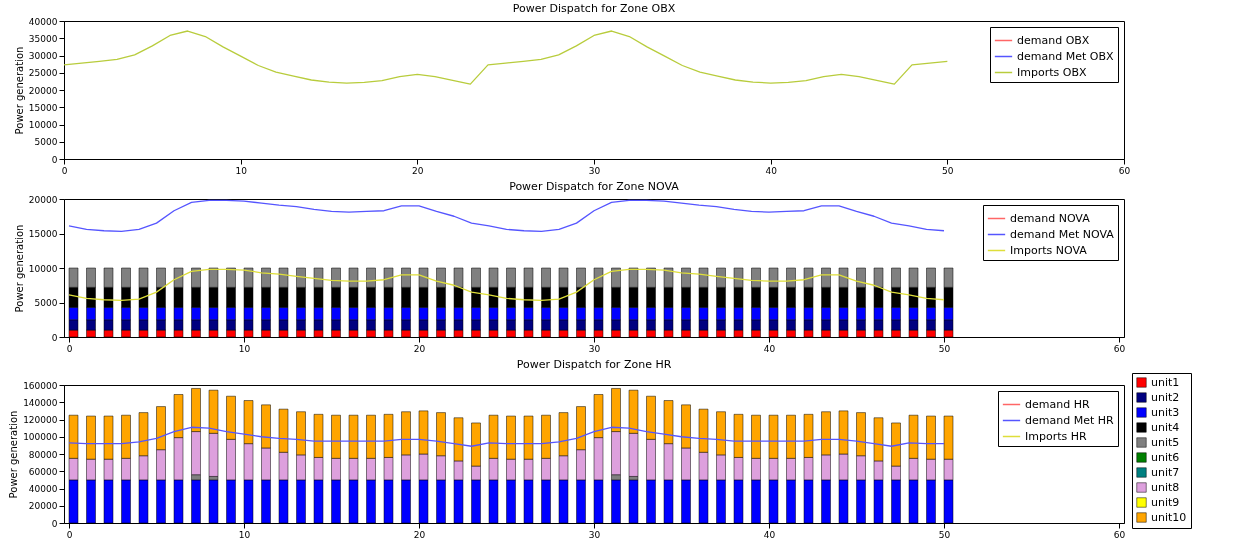  What do you see at coordinates (40, 385) in the screenshot?
I see `y-tick-label: 160000` at bounding box center [40, 385].